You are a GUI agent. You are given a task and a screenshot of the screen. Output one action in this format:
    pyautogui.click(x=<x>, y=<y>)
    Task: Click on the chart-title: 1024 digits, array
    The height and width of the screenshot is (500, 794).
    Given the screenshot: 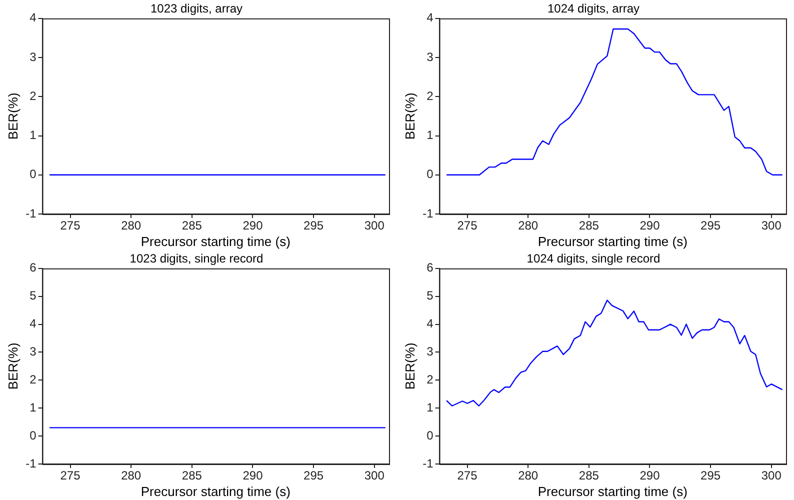 What is the action you would take?
    pyautogui.click(x=593, y=9)
    